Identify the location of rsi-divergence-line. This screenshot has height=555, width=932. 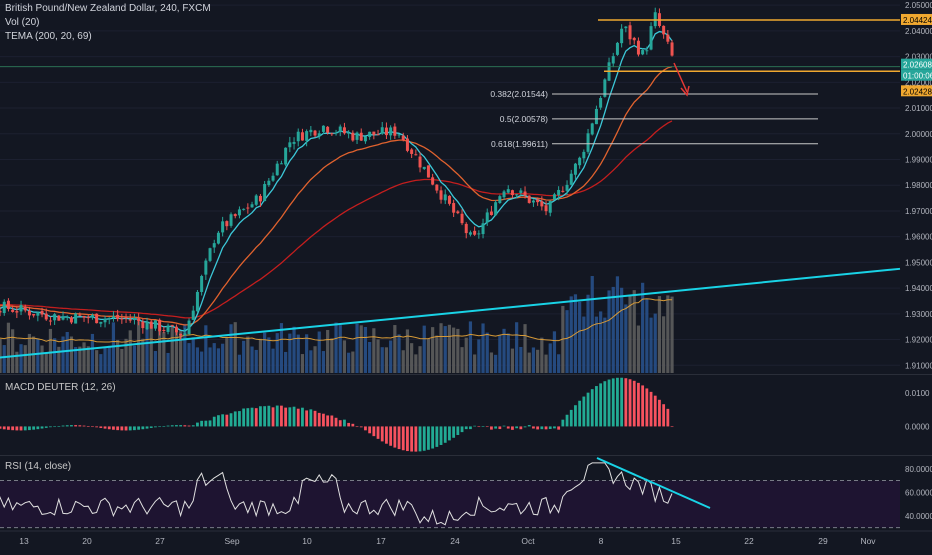
(653, 483).